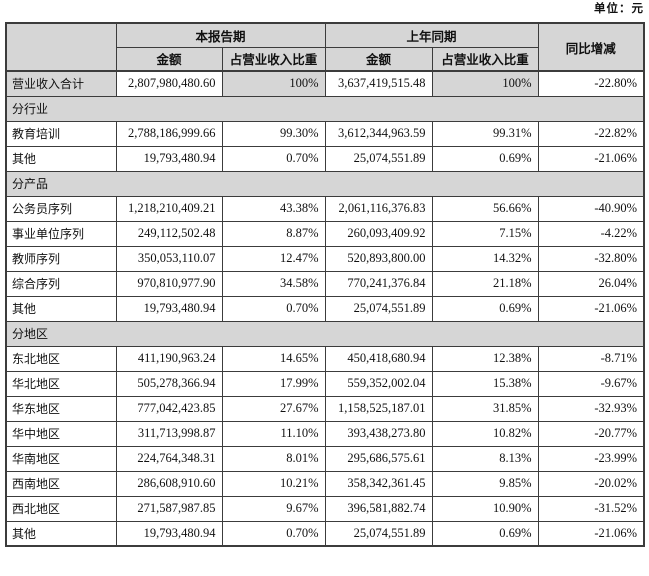  What do you see at coordinates (273, 358) in the screenshot?
I see `current-pct-cell: 14.65%` at bounding box center [273, 358].